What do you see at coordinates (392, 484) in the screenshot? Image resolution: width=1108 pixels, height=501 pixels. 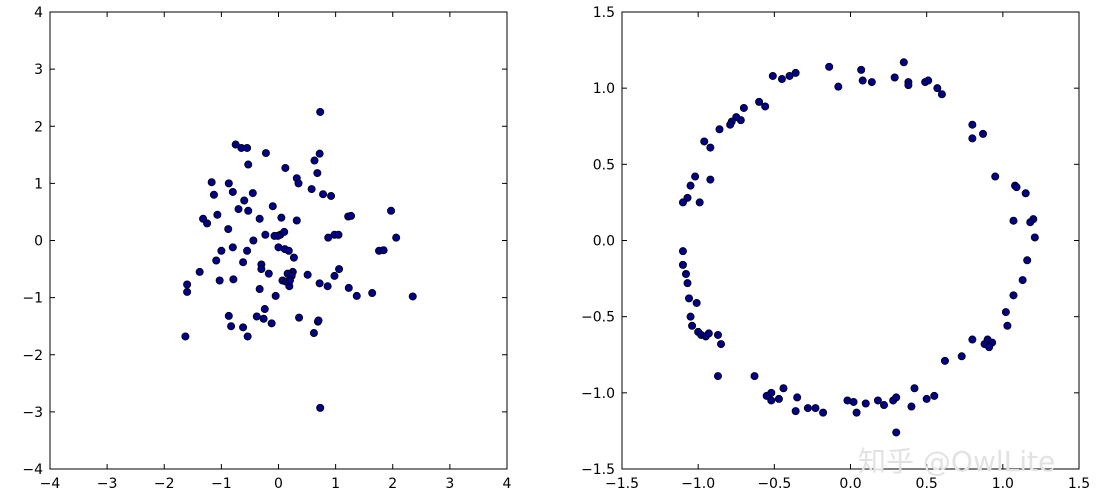 I see `chart-left-xtick-label-6: 2` at bounding box center [392, 484].